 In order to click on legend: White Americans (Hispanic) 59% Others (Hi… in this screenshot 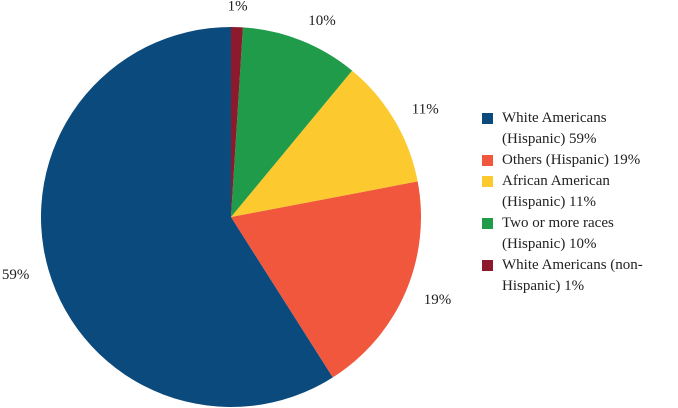, I will do `click(577, 202)`.